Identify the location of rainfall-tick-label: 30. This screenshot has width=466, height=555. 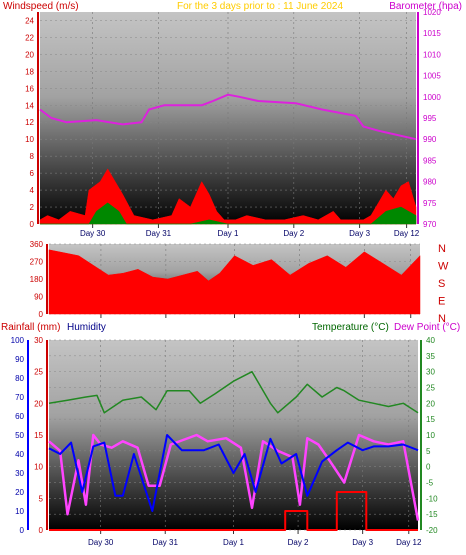
(38, 340).